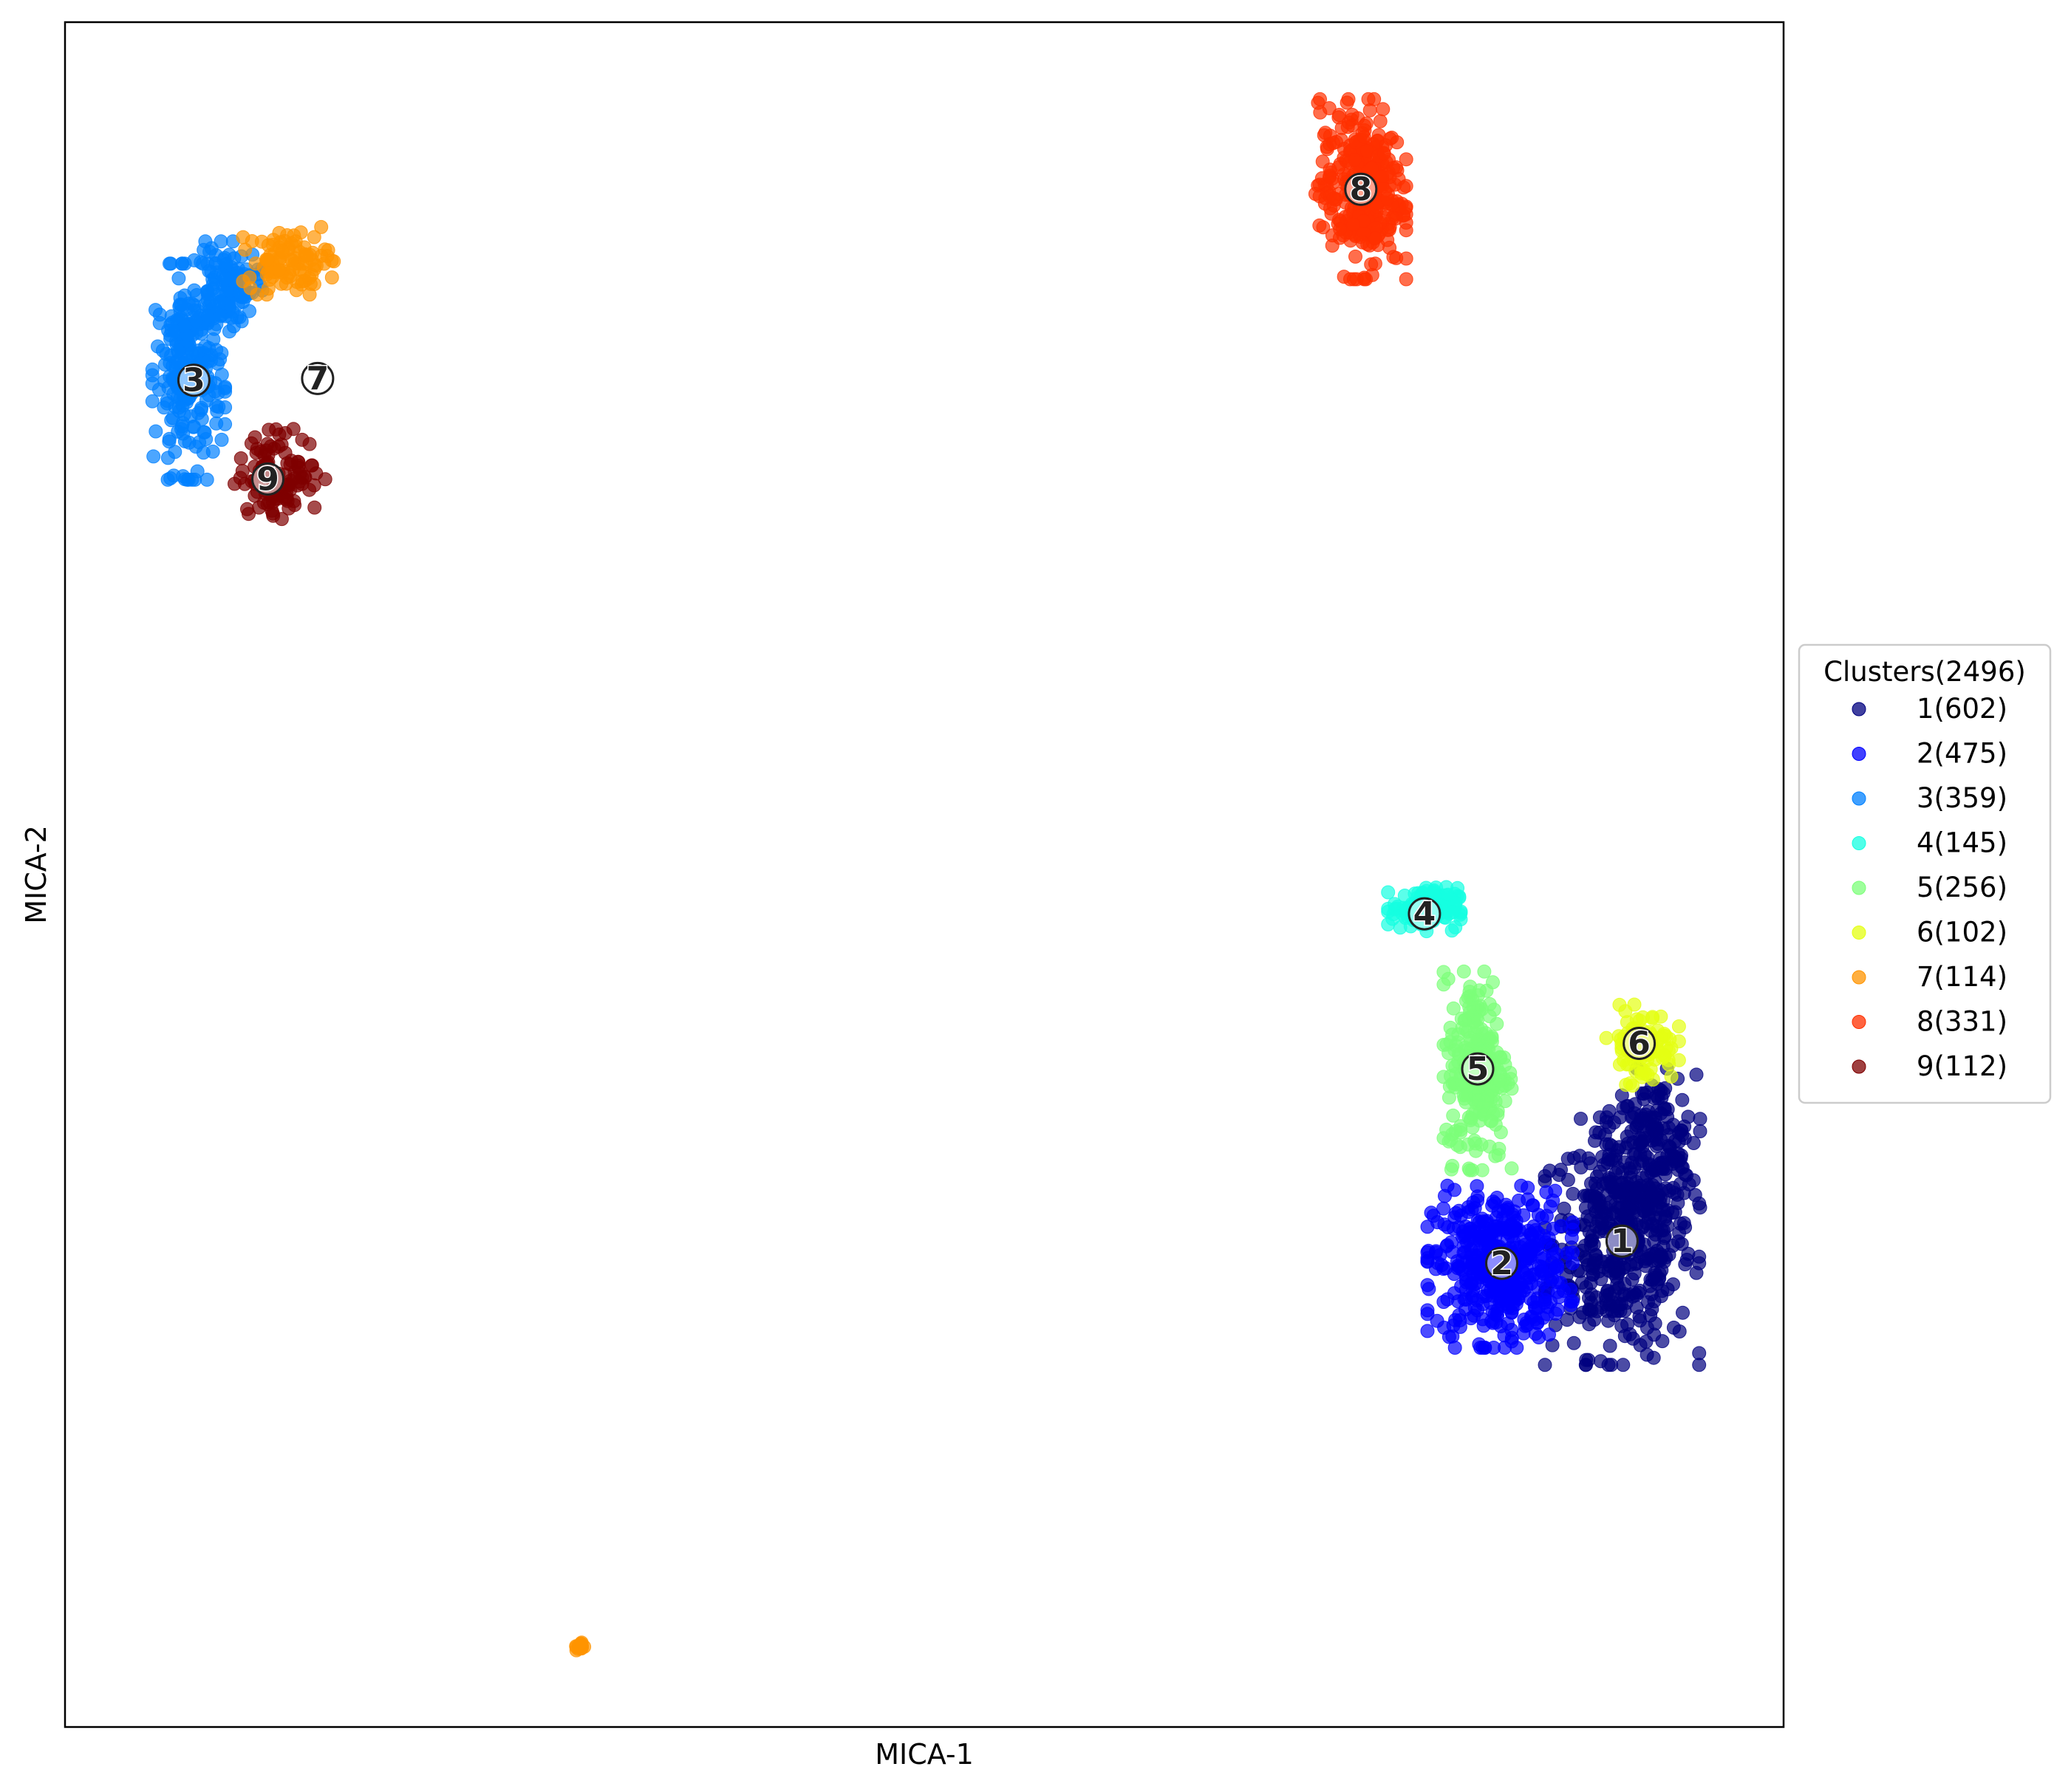 This screenshot has height=1792, width=2071. Describe the element at coordinates (1962, 843) in the screenshot. I see `legend-label-cluster-4: 4(145)` at that location.